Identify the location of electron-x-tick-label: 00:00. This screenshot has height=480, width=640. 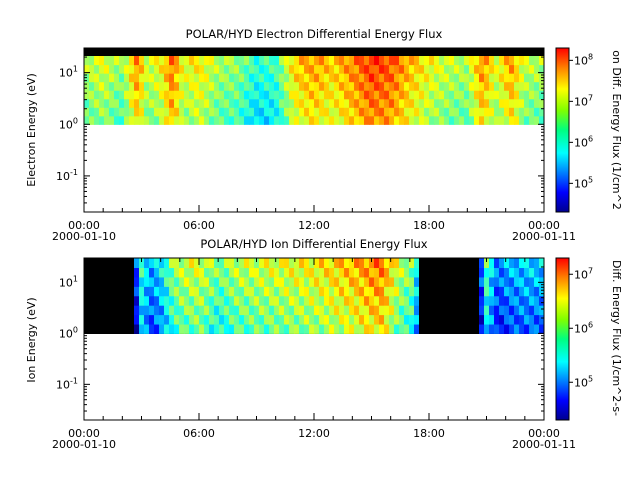
(84, 225).